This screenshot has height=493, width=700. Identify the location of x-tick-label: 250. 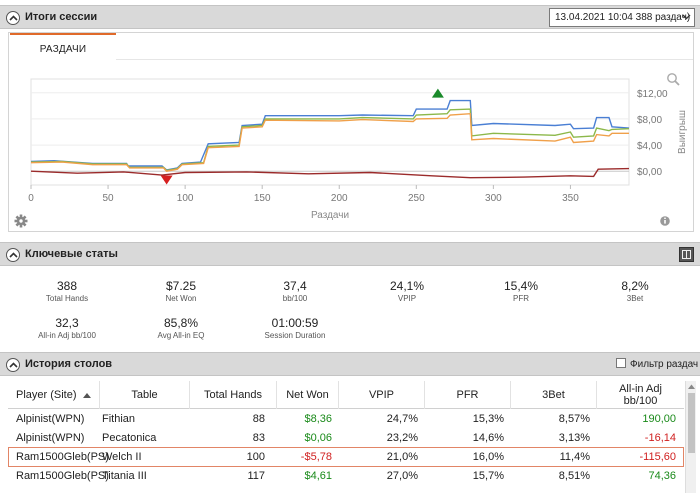
(416, 198).